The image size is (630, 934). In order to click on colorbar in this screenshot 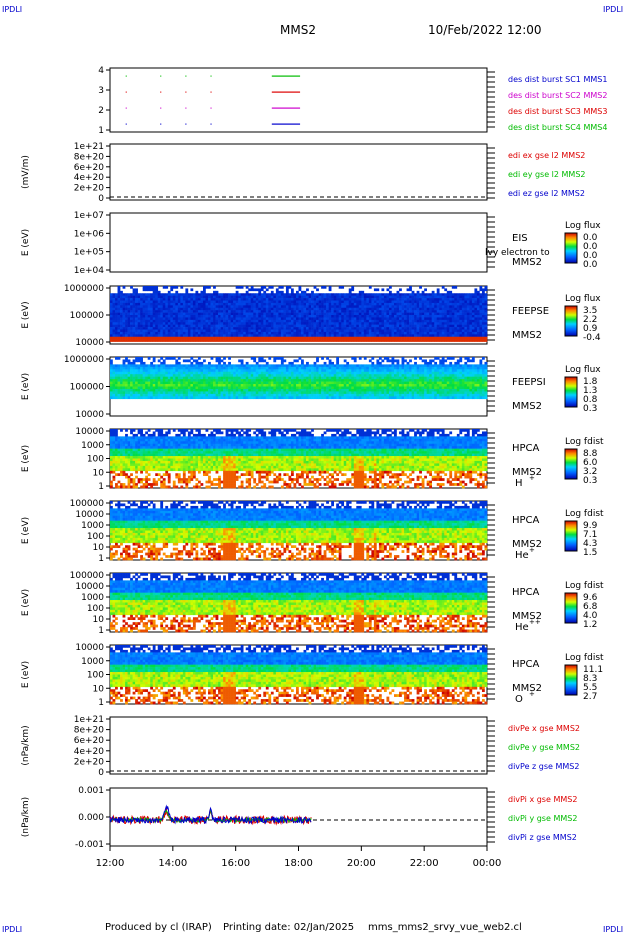, I will do `click(571, 248)`.